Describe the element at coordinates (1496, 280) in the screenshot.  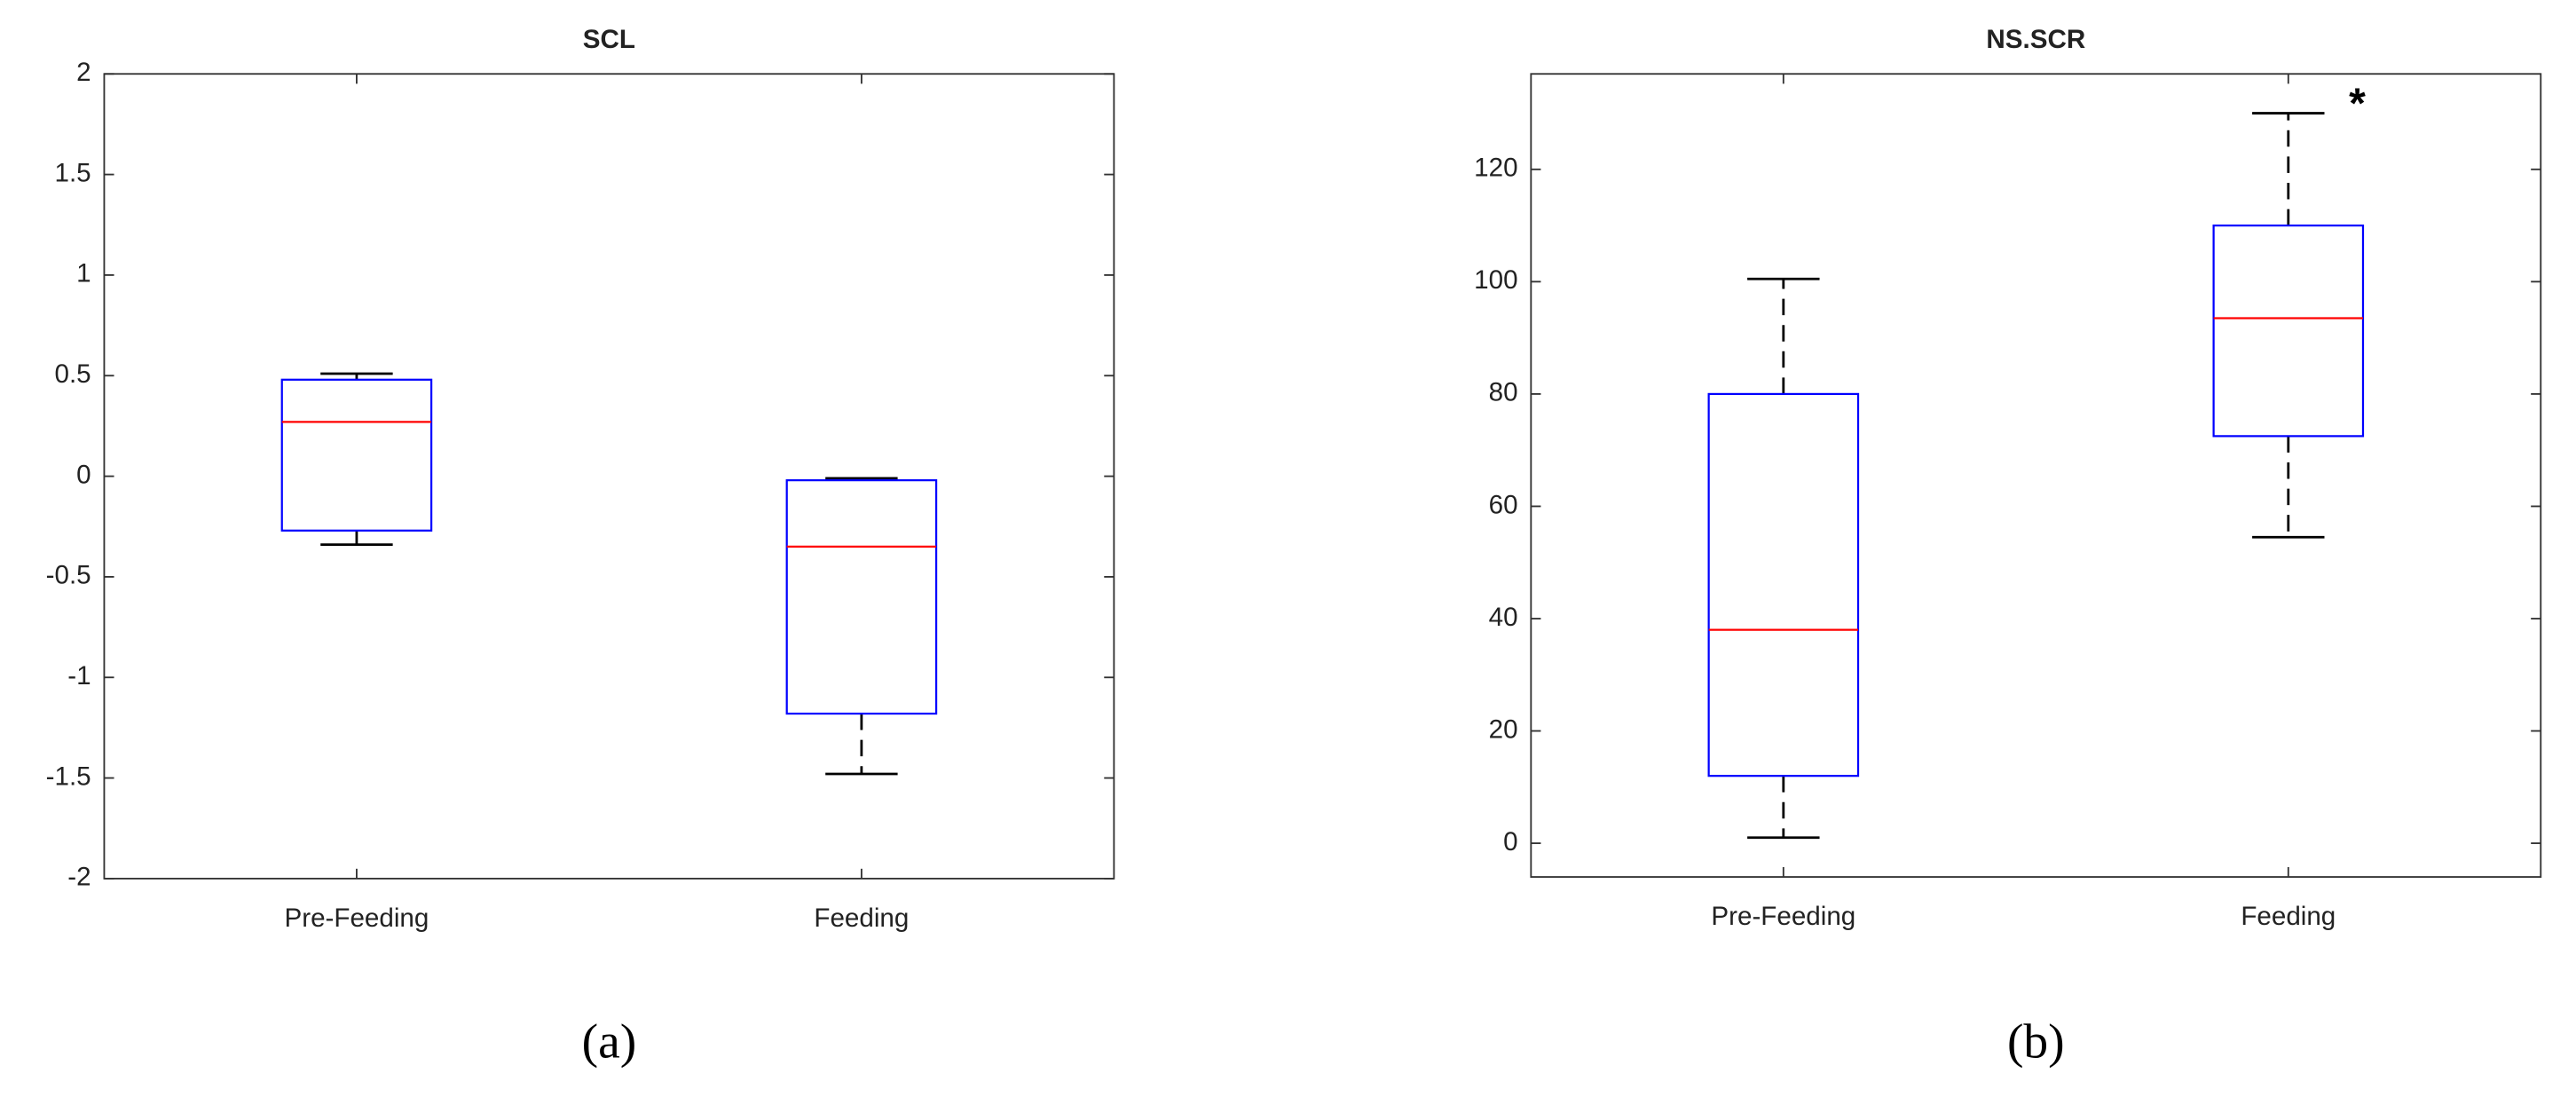
I see `y-tick-label: 100` at that location.